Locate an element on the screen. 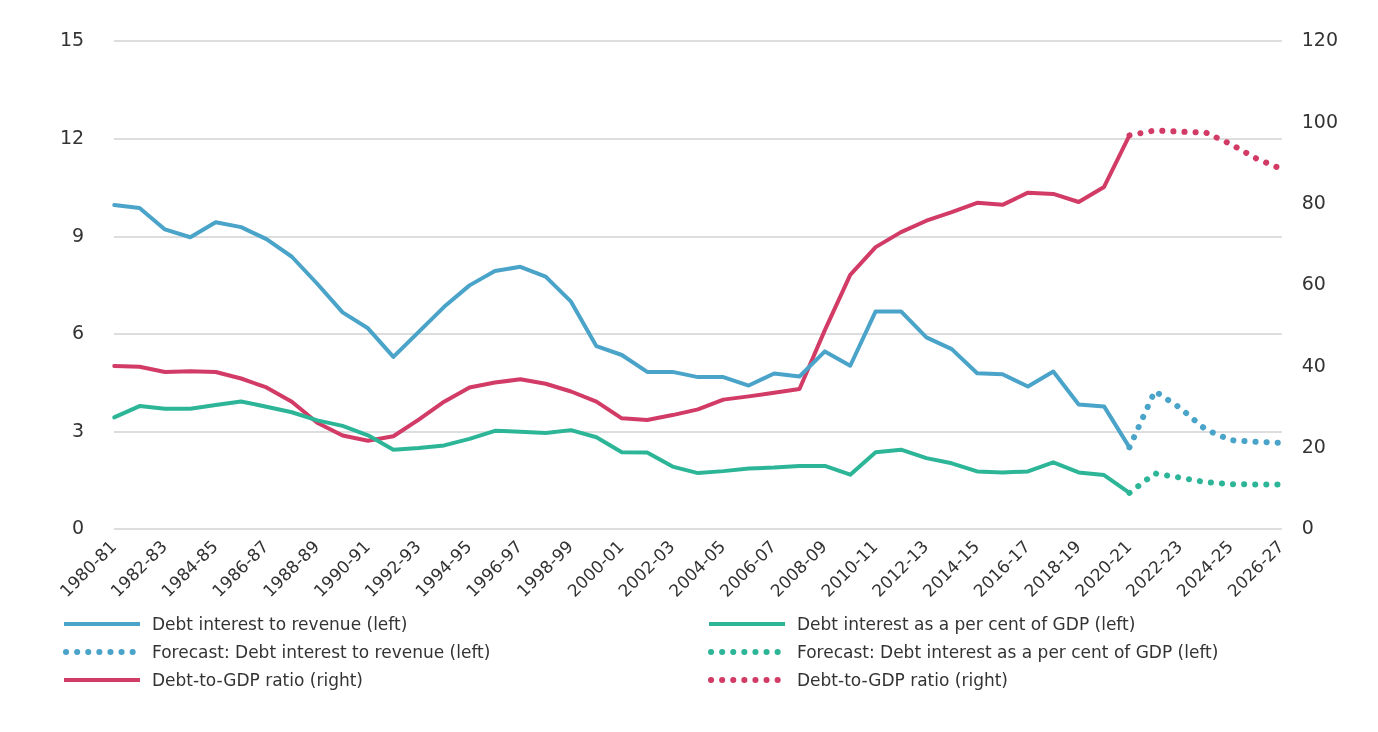  y2-tick-label: 0 is located at coordinates (1307, 527).